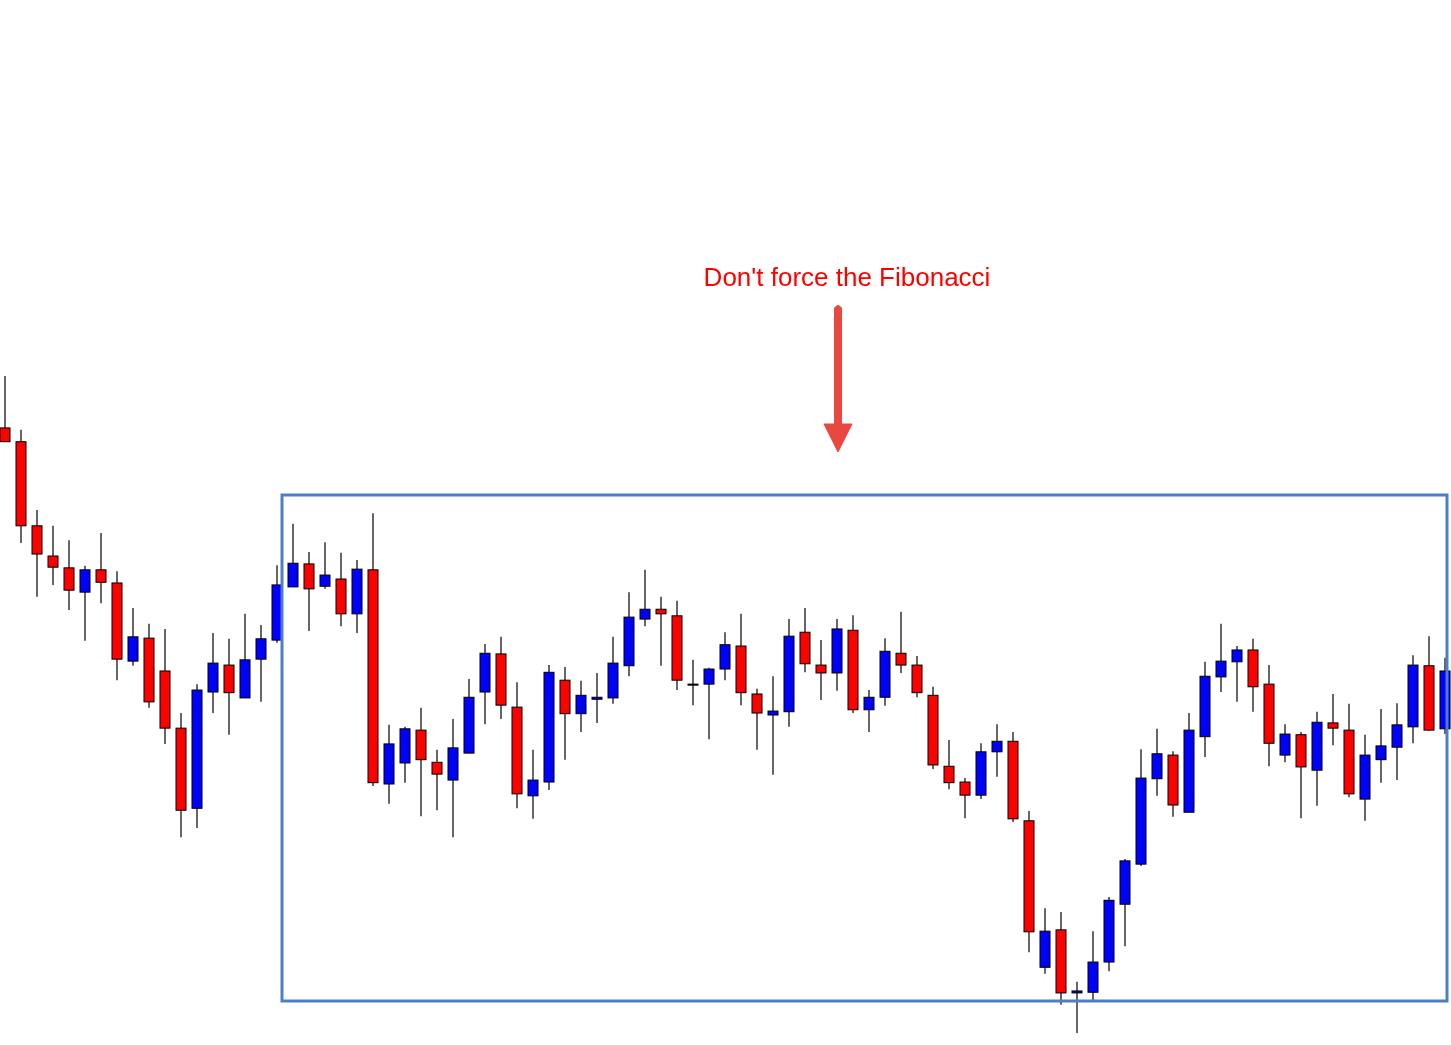  I want to click on text: Don't force the Fibonacci, so click(847, 277).